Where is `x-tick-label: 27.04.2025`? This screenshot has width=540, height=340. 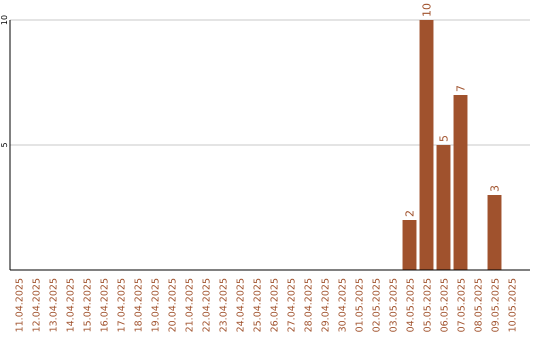
x-tick-label: 27.04.2025 is located at coordinates (292, 305).